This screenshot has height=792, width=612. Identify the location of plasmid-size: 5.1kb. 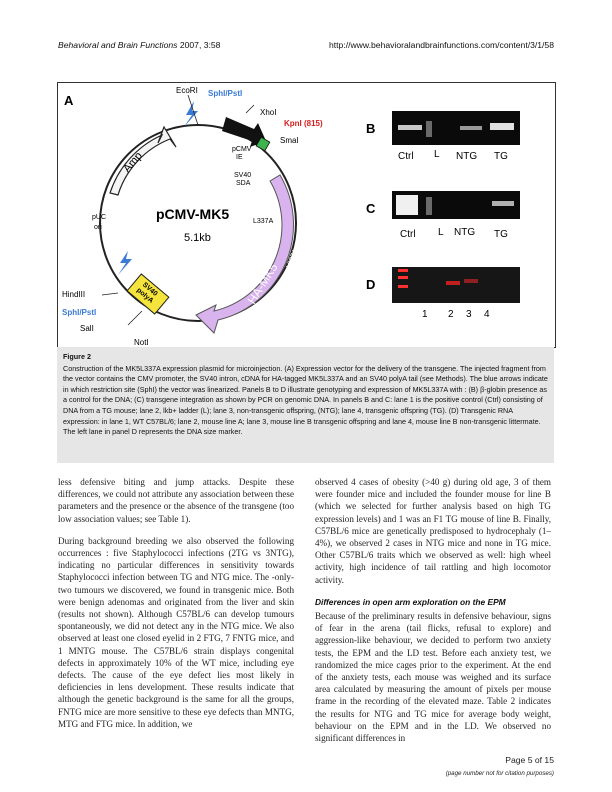
(197, 238).